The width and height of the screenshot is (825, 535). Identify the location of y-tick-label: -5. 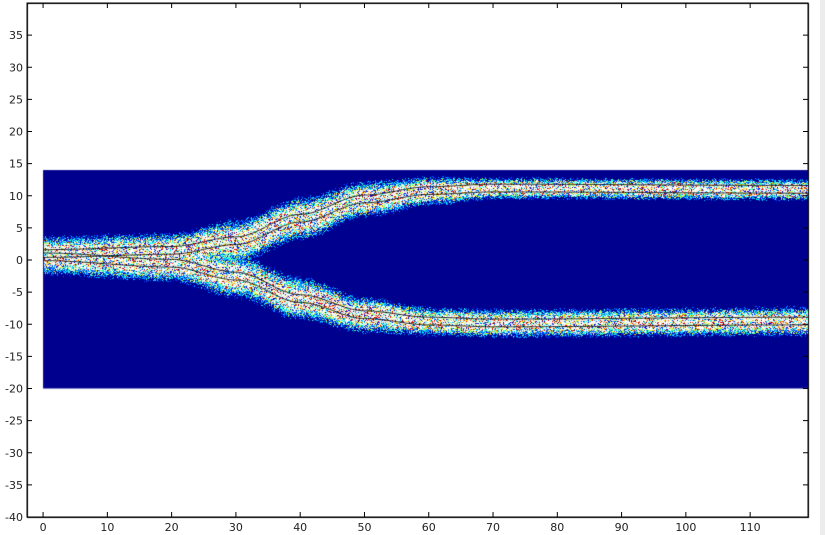
(17, 292).